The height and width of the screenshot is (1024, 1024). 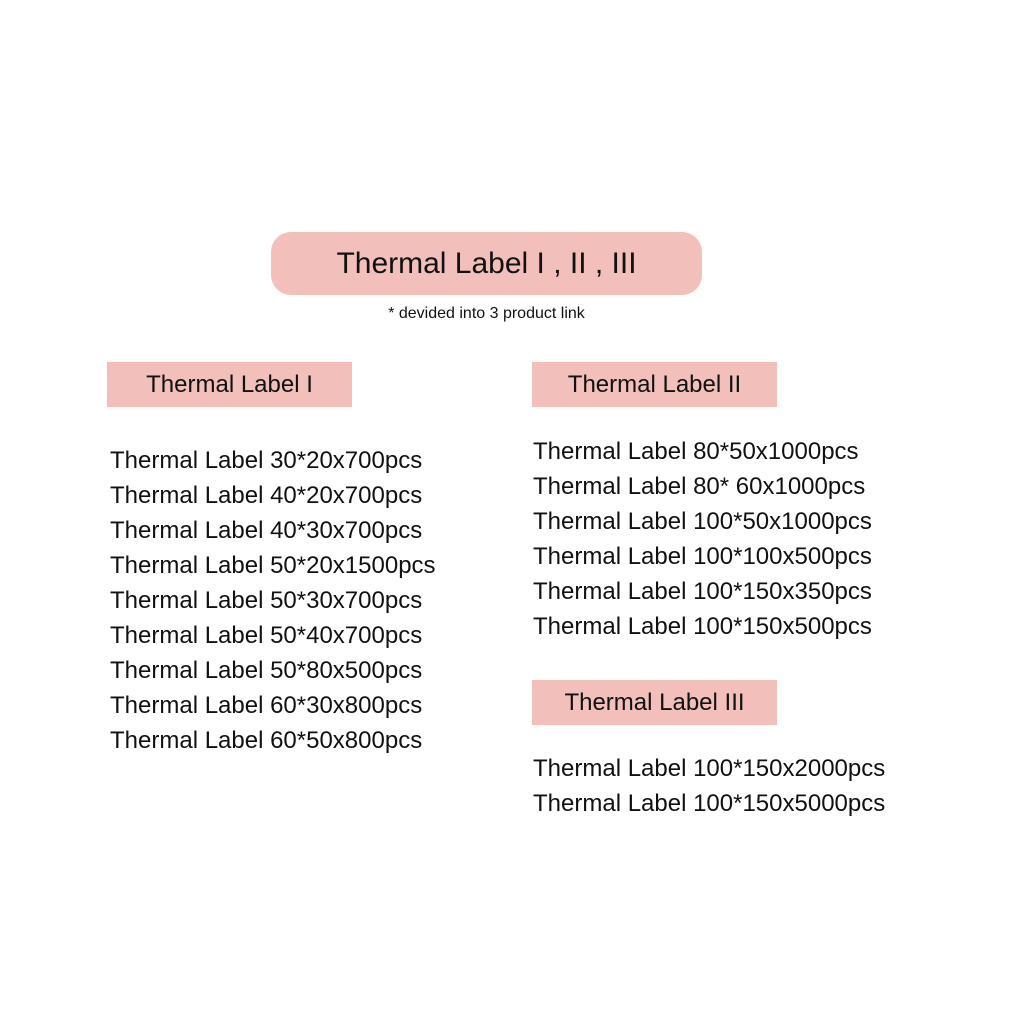 I want to click on note-text: * devided into 3 product link, so click(x=486, y=313).